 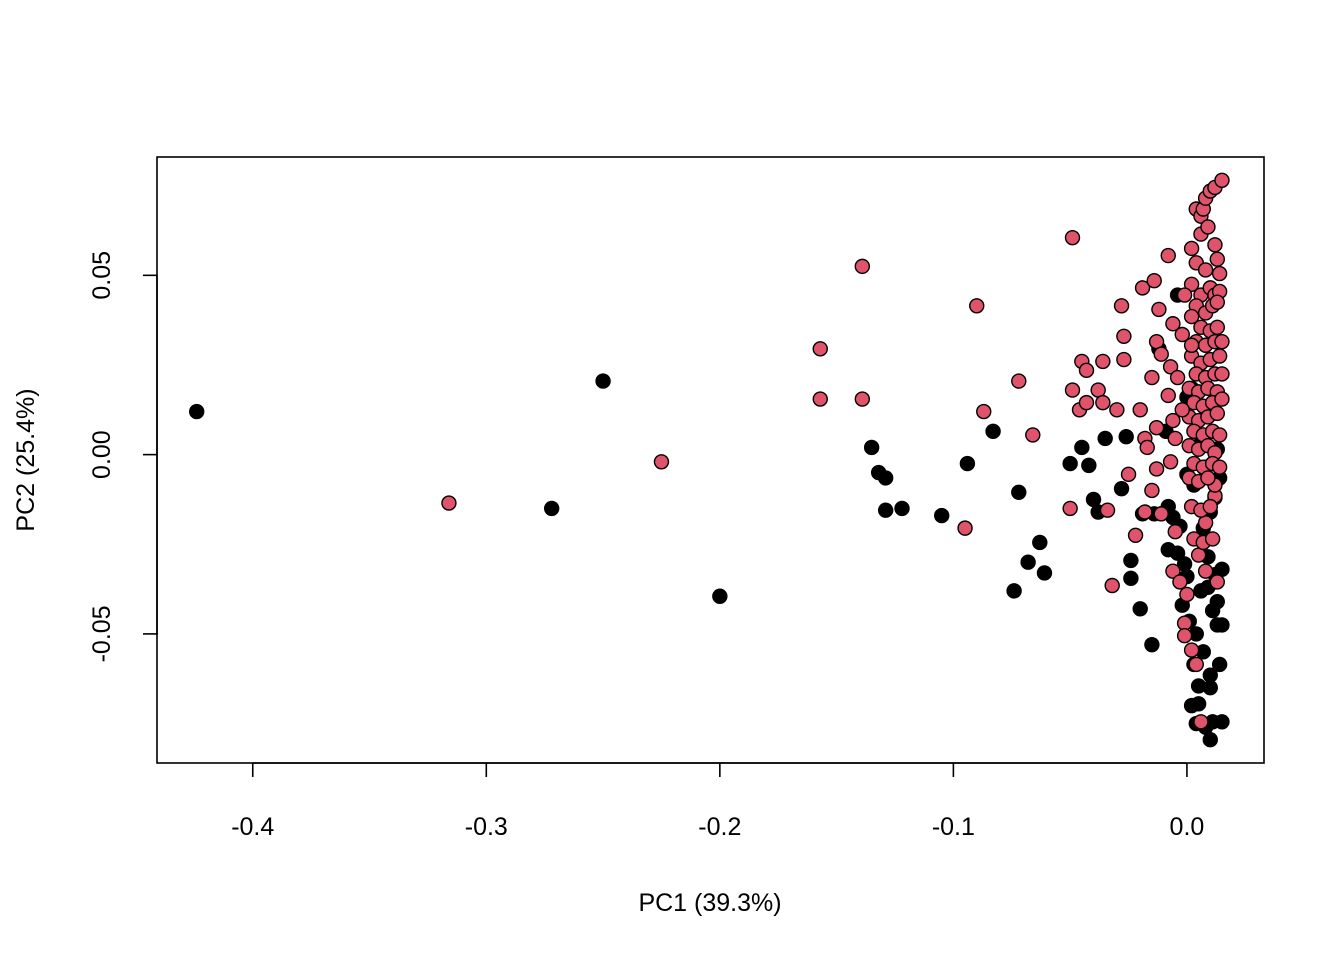 What do you see at coordinates (252, 827) in the screenshot?
I see `x-tick-label: -0.4` at bounding box center [252, 827].